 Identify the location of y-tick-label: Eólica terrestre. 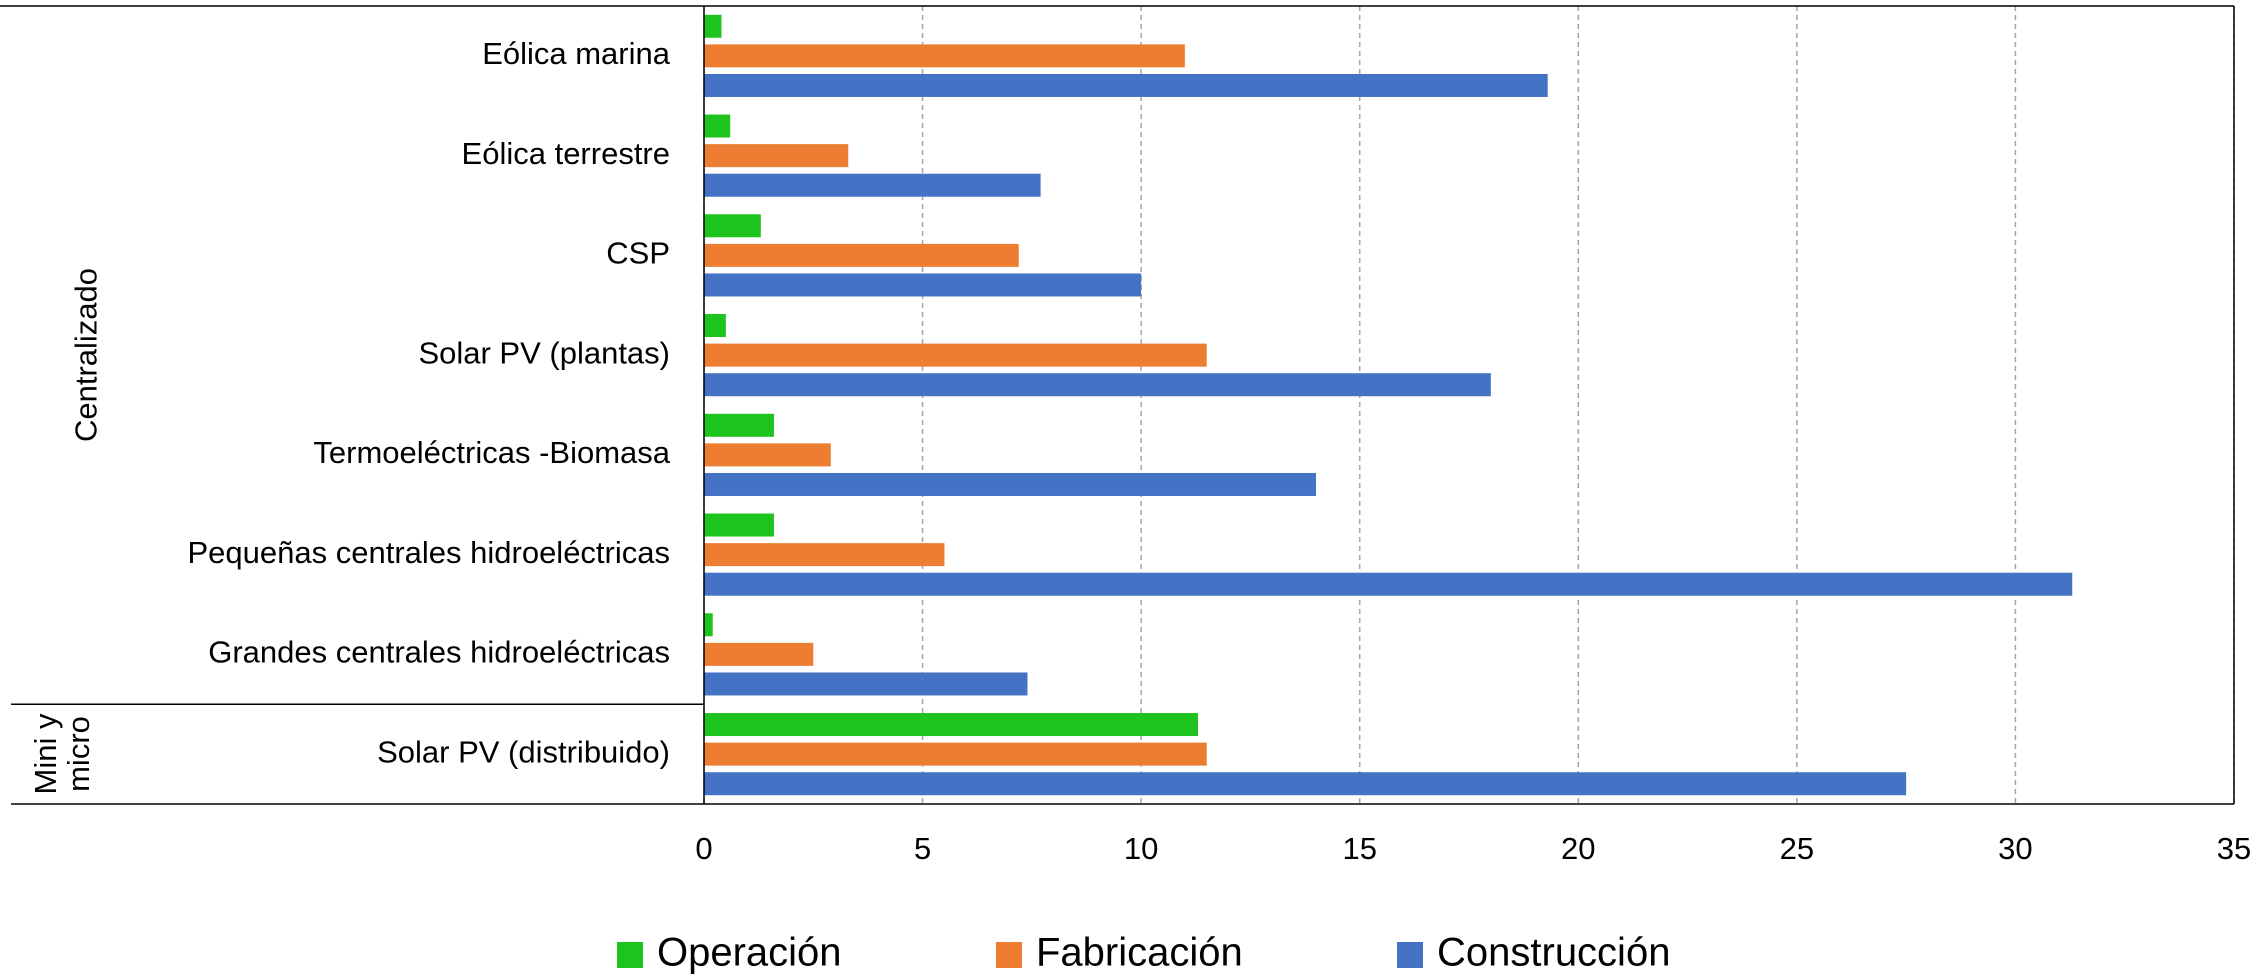
(566, 153).